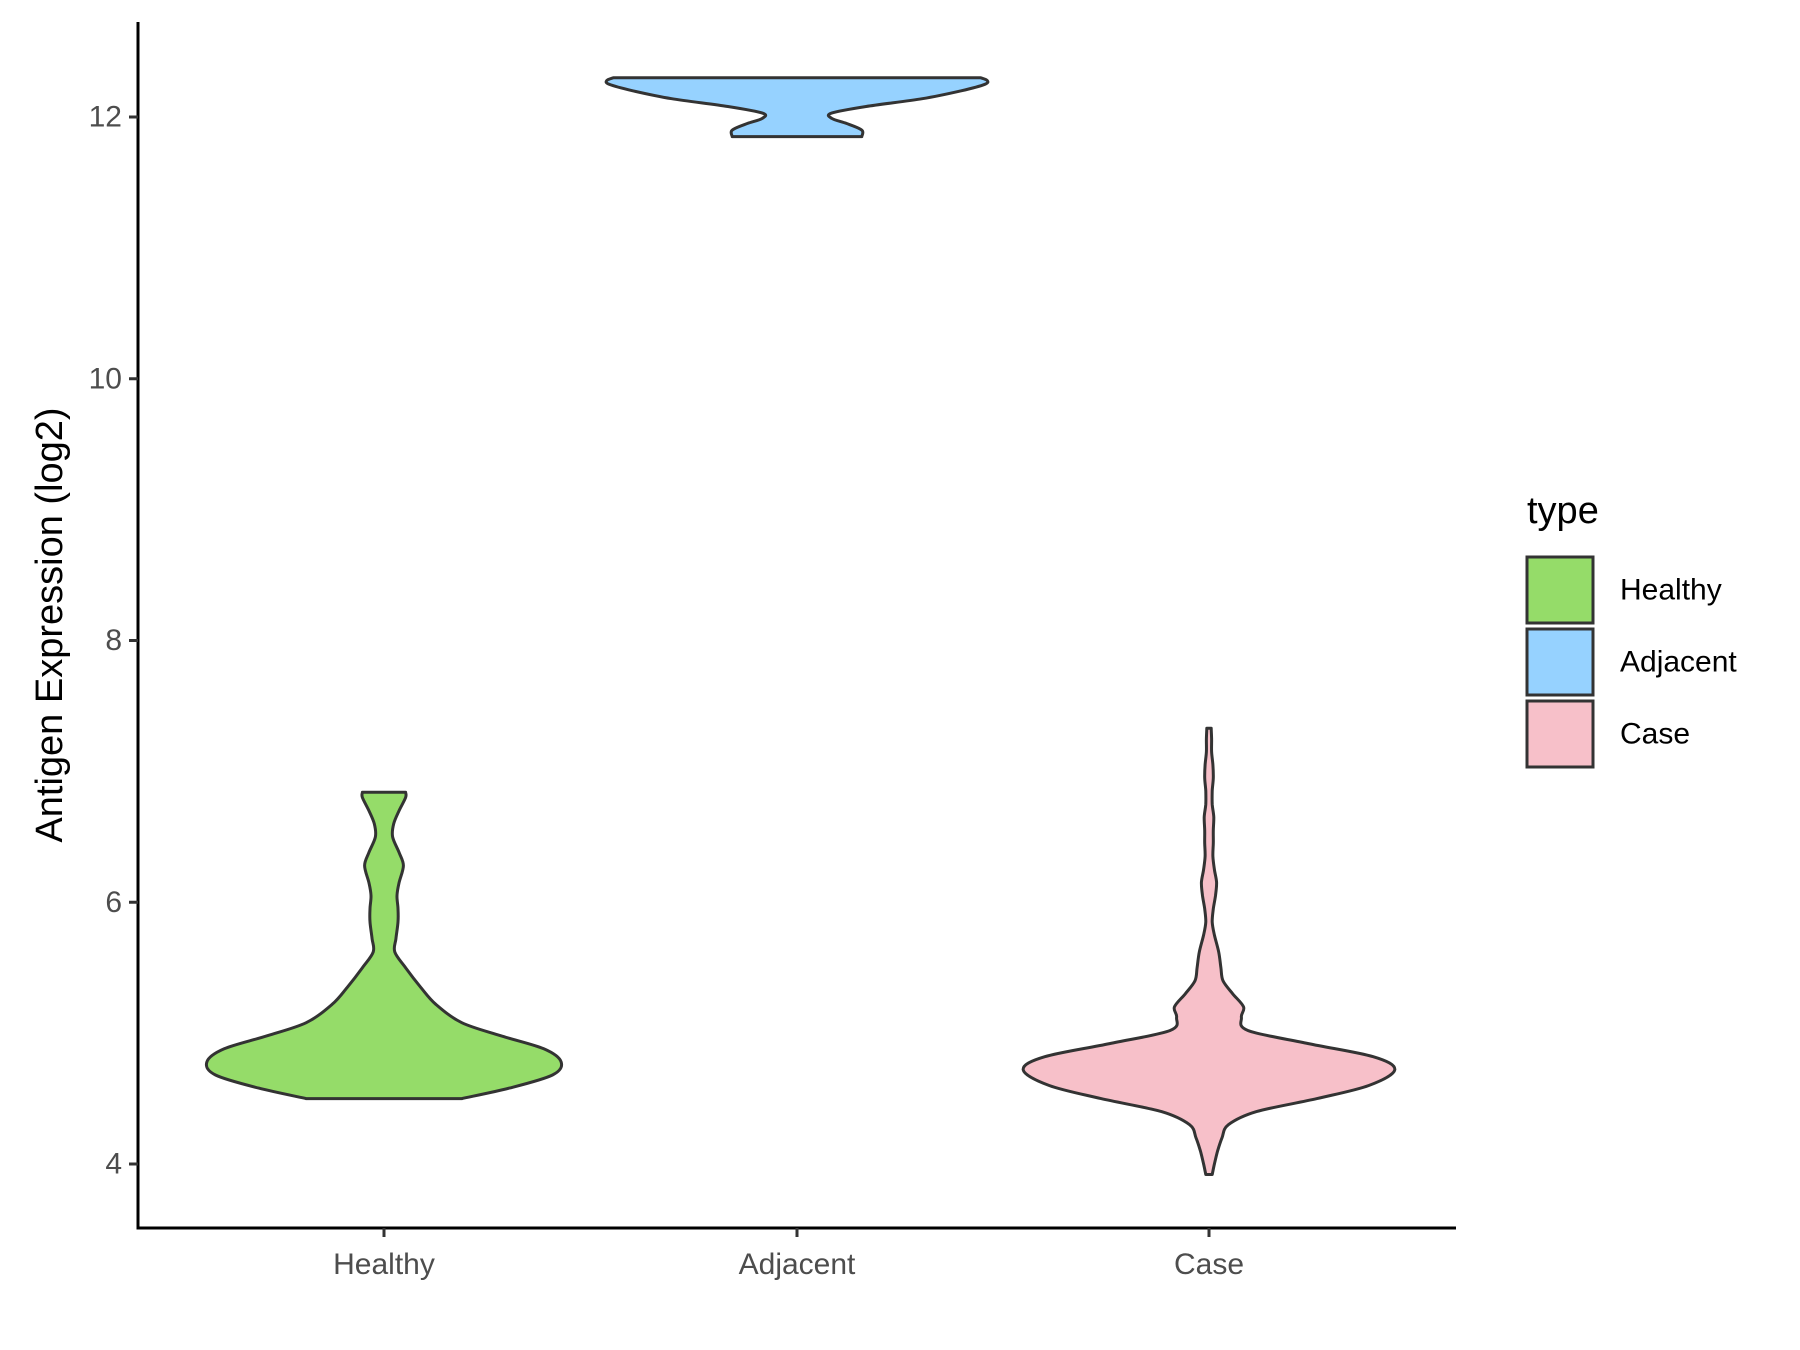 The image size is (1800, 1350). What do you see at coordinates (113, 902) in the screenshot?
I see `y-tick-label: 6` at bounding box center [113, 902].